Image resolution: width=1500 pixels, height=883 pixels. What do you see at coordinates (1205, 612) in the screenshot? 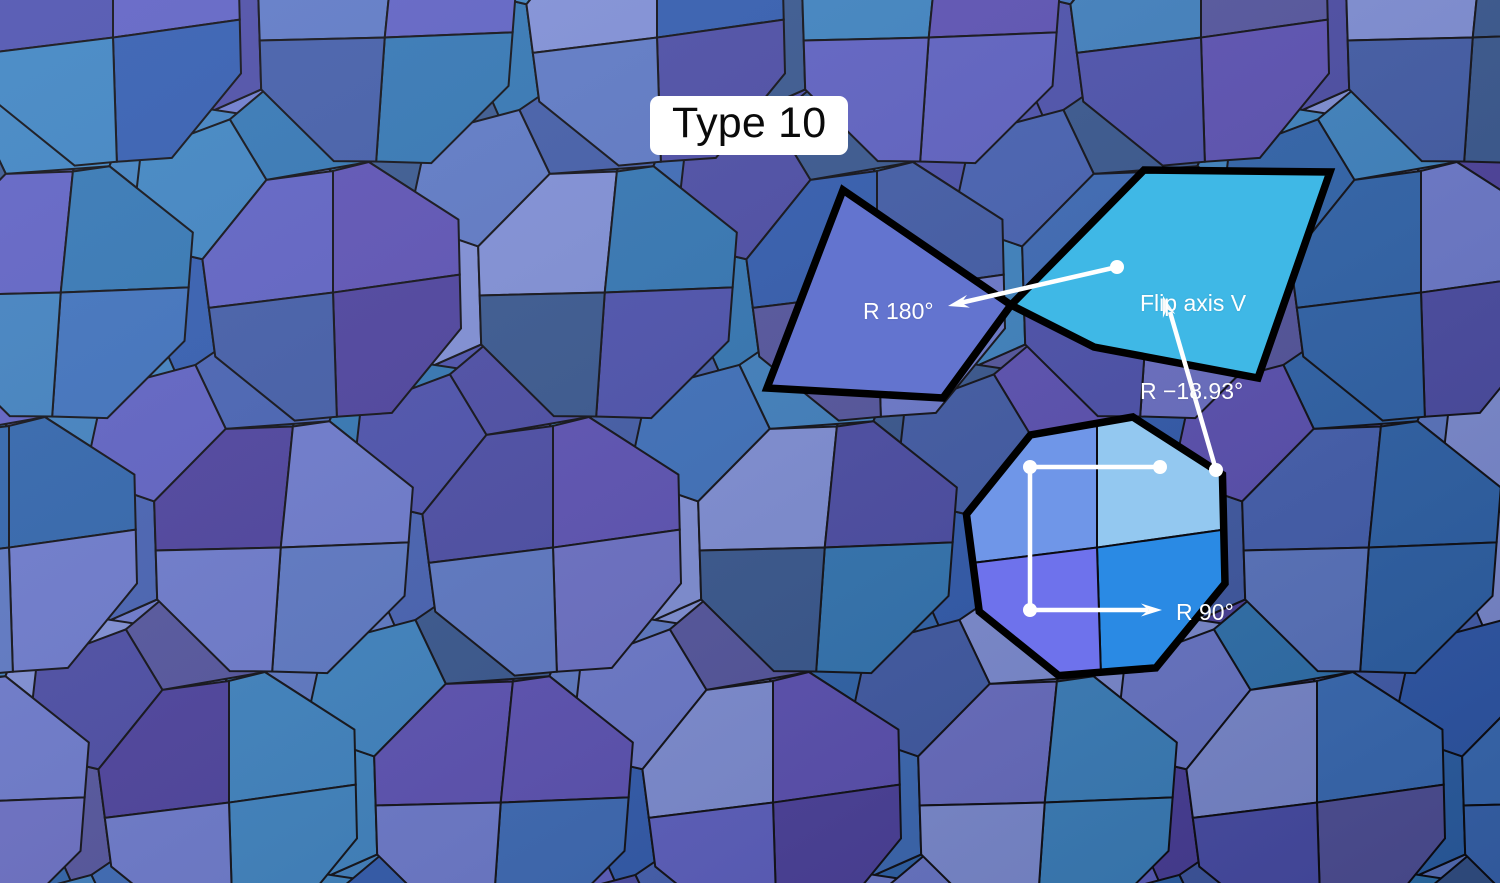
I see `annotation-rotation-90: R 90°` at bounding box center [1205, 612].